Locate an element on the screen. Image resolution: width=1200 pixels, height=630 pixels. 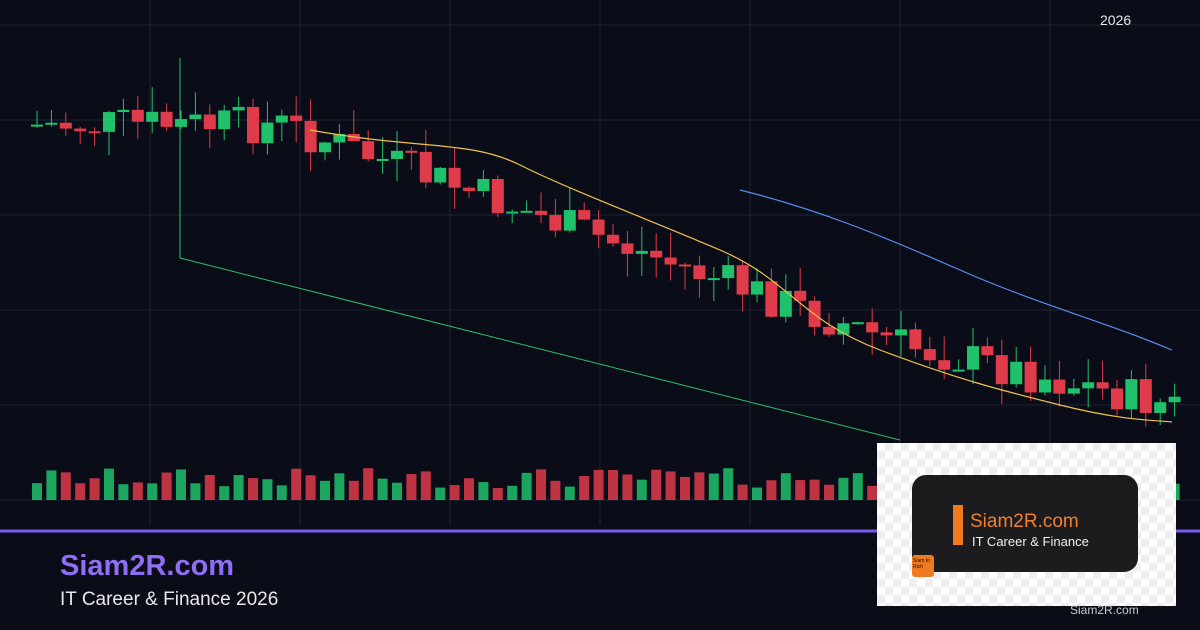
tagline: IT Career & Finance 2026 is located at coordinates (169, 599).